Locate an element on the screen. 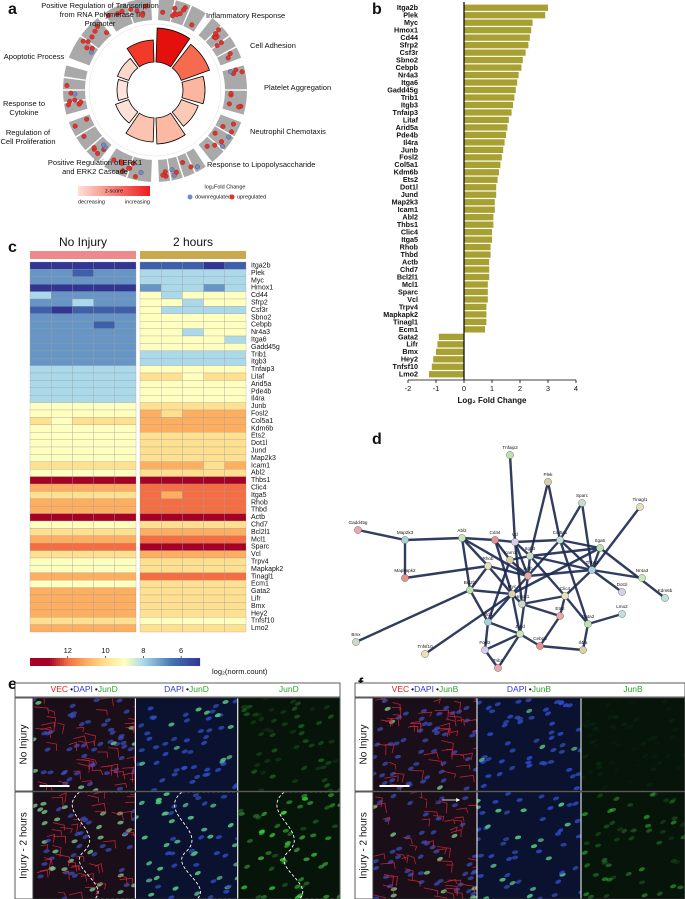 The image size is (685, 899). row-label: Itga6 is located at coordinates (259, 340).